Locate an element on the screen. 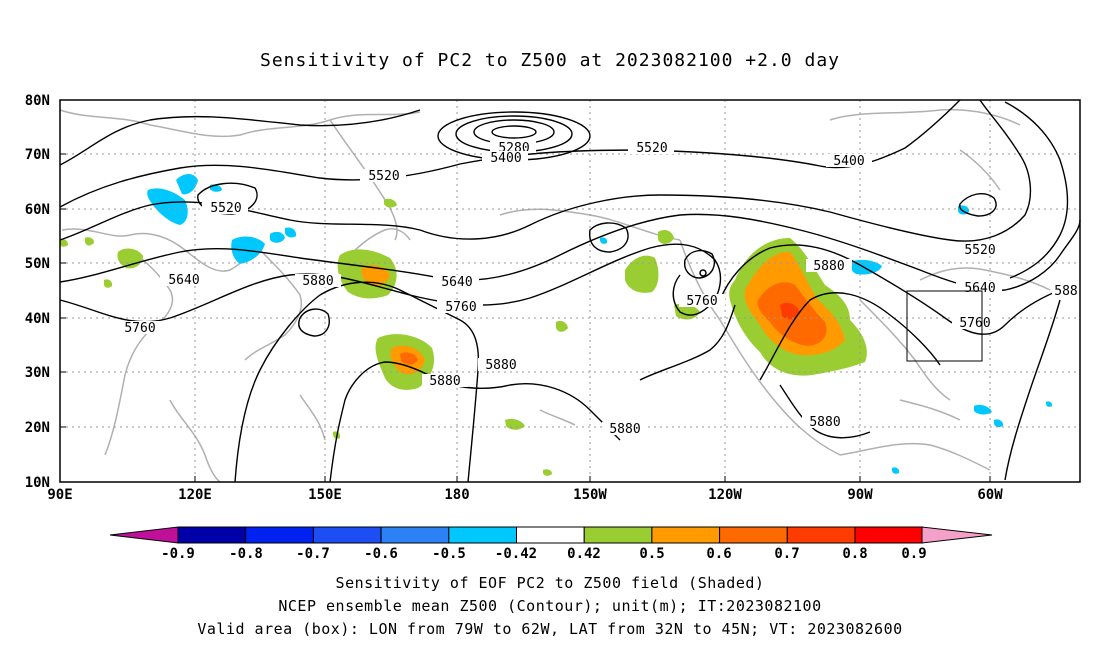 The height and width of the screenshot is (650, 1100). colorbar-end-high is located at coordinates (957, 535).